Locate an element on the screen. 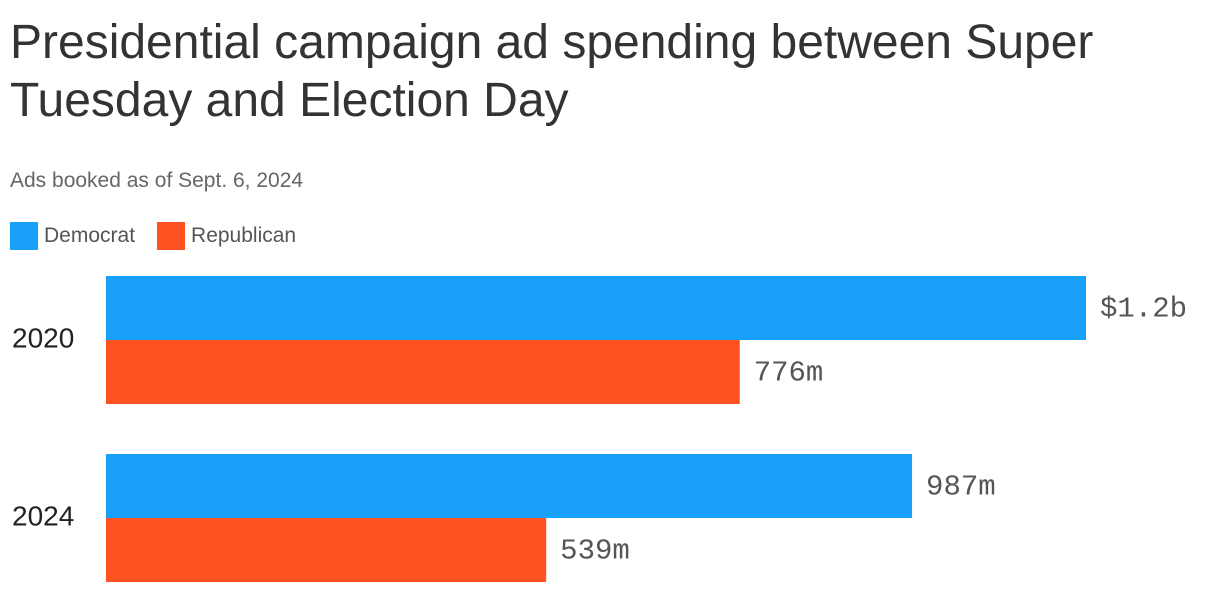  bar-republican-2024 is located at coordinates (326, 550).